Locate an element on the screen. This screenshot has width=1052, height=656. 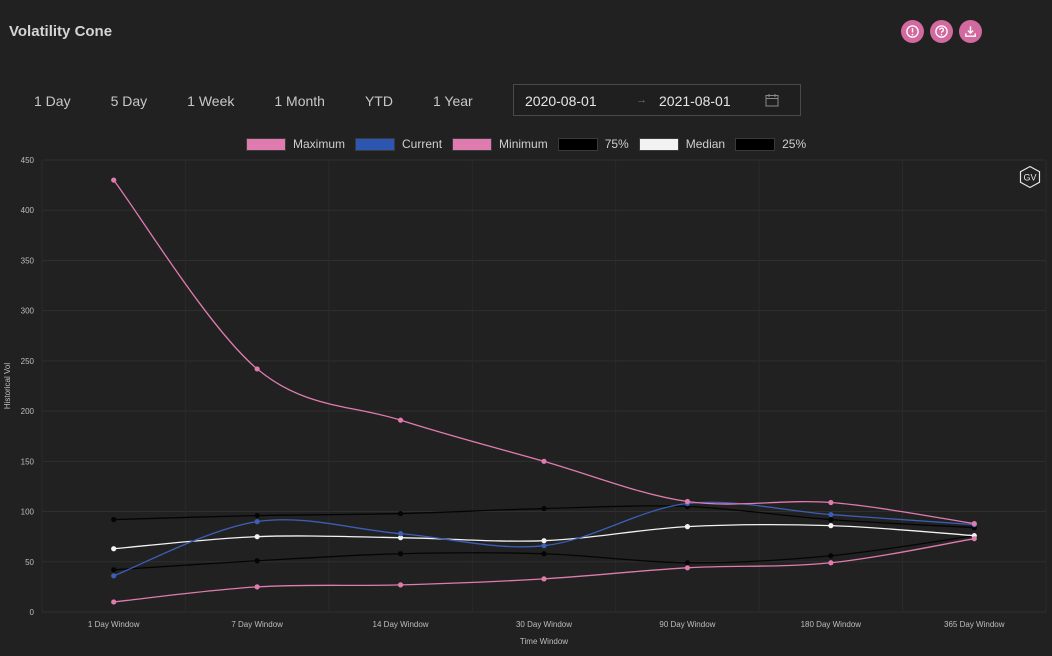
legend-label: 25% is located at coordinates (794, 144).